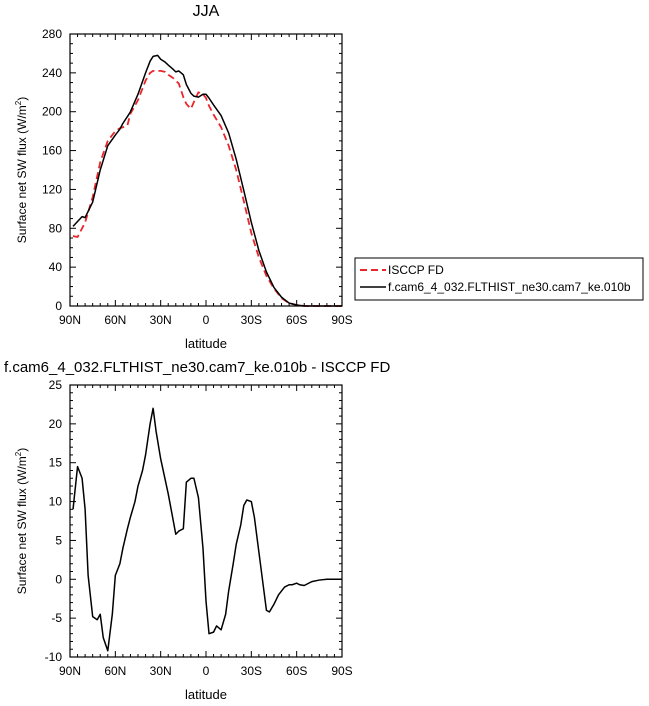 Image resolution: width=649 pixels, height=706 pixels. What do you see at coordinates (206, 694) in the screenshot?
I see `bottom-xlabel: latitude` at bounding box center [206, 694].